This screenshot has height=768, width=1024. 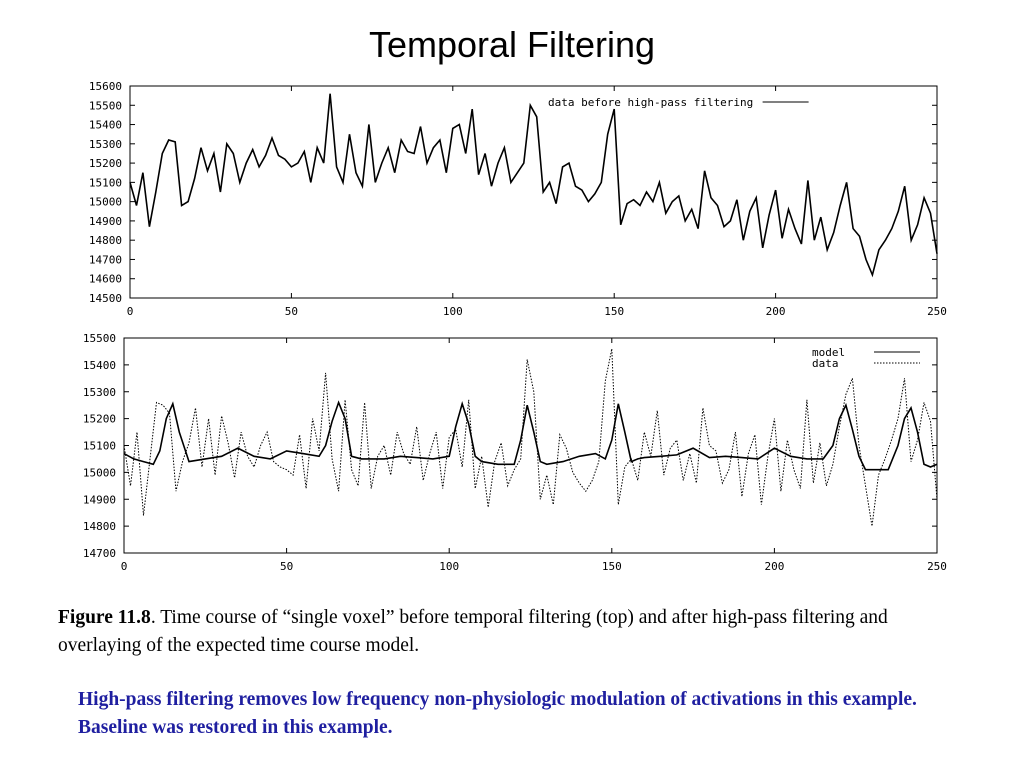 What do you see at coordinates (512, 44) in the screenshot?
I see `slide-title: Temporal Filtering` at bounding box center [512, 44].